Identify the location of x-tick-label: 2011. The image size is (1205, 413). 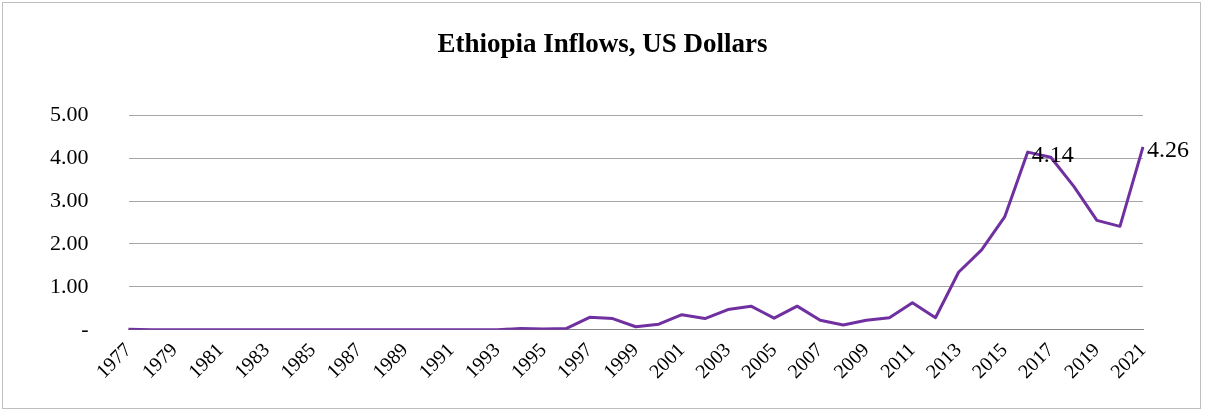
(897, 360).